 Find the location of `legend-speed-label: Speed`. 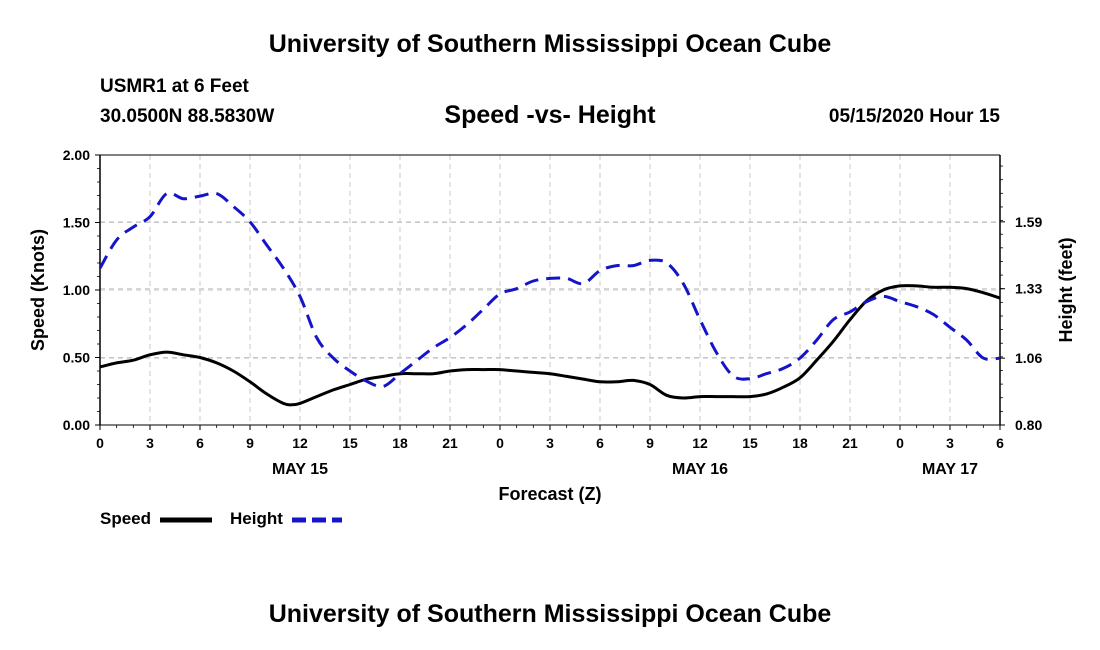

legend-speed-label: Speed is located at coordinates (126, 518).